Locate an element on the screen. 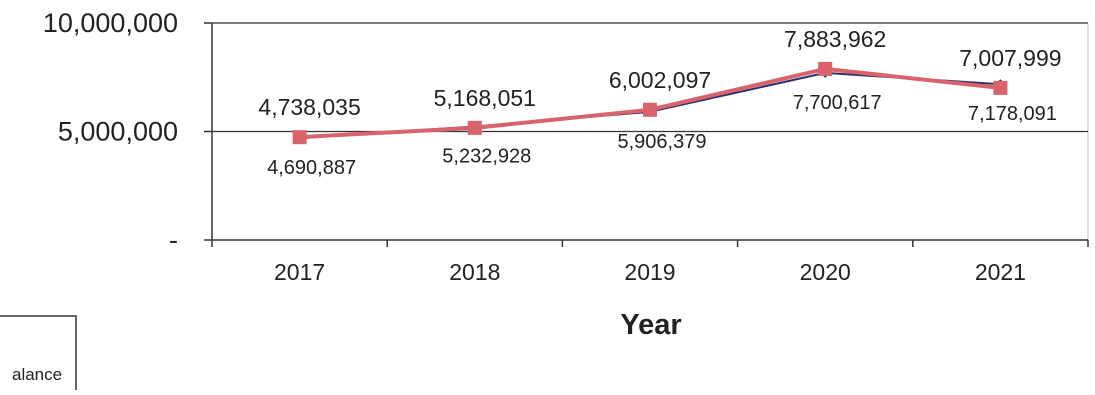  y-tick-label: - is located at coordinates (173, 240).